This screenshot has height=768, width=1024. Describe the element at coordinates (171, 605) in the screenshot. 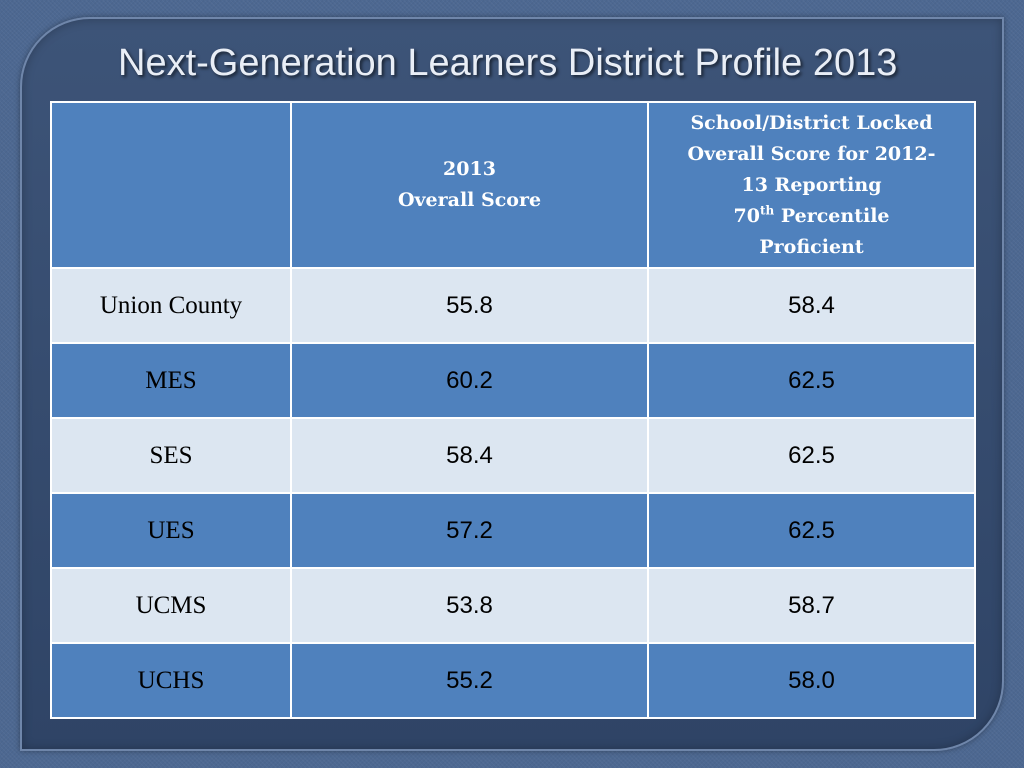

I see `row-name-cell: UCMS` at that location.